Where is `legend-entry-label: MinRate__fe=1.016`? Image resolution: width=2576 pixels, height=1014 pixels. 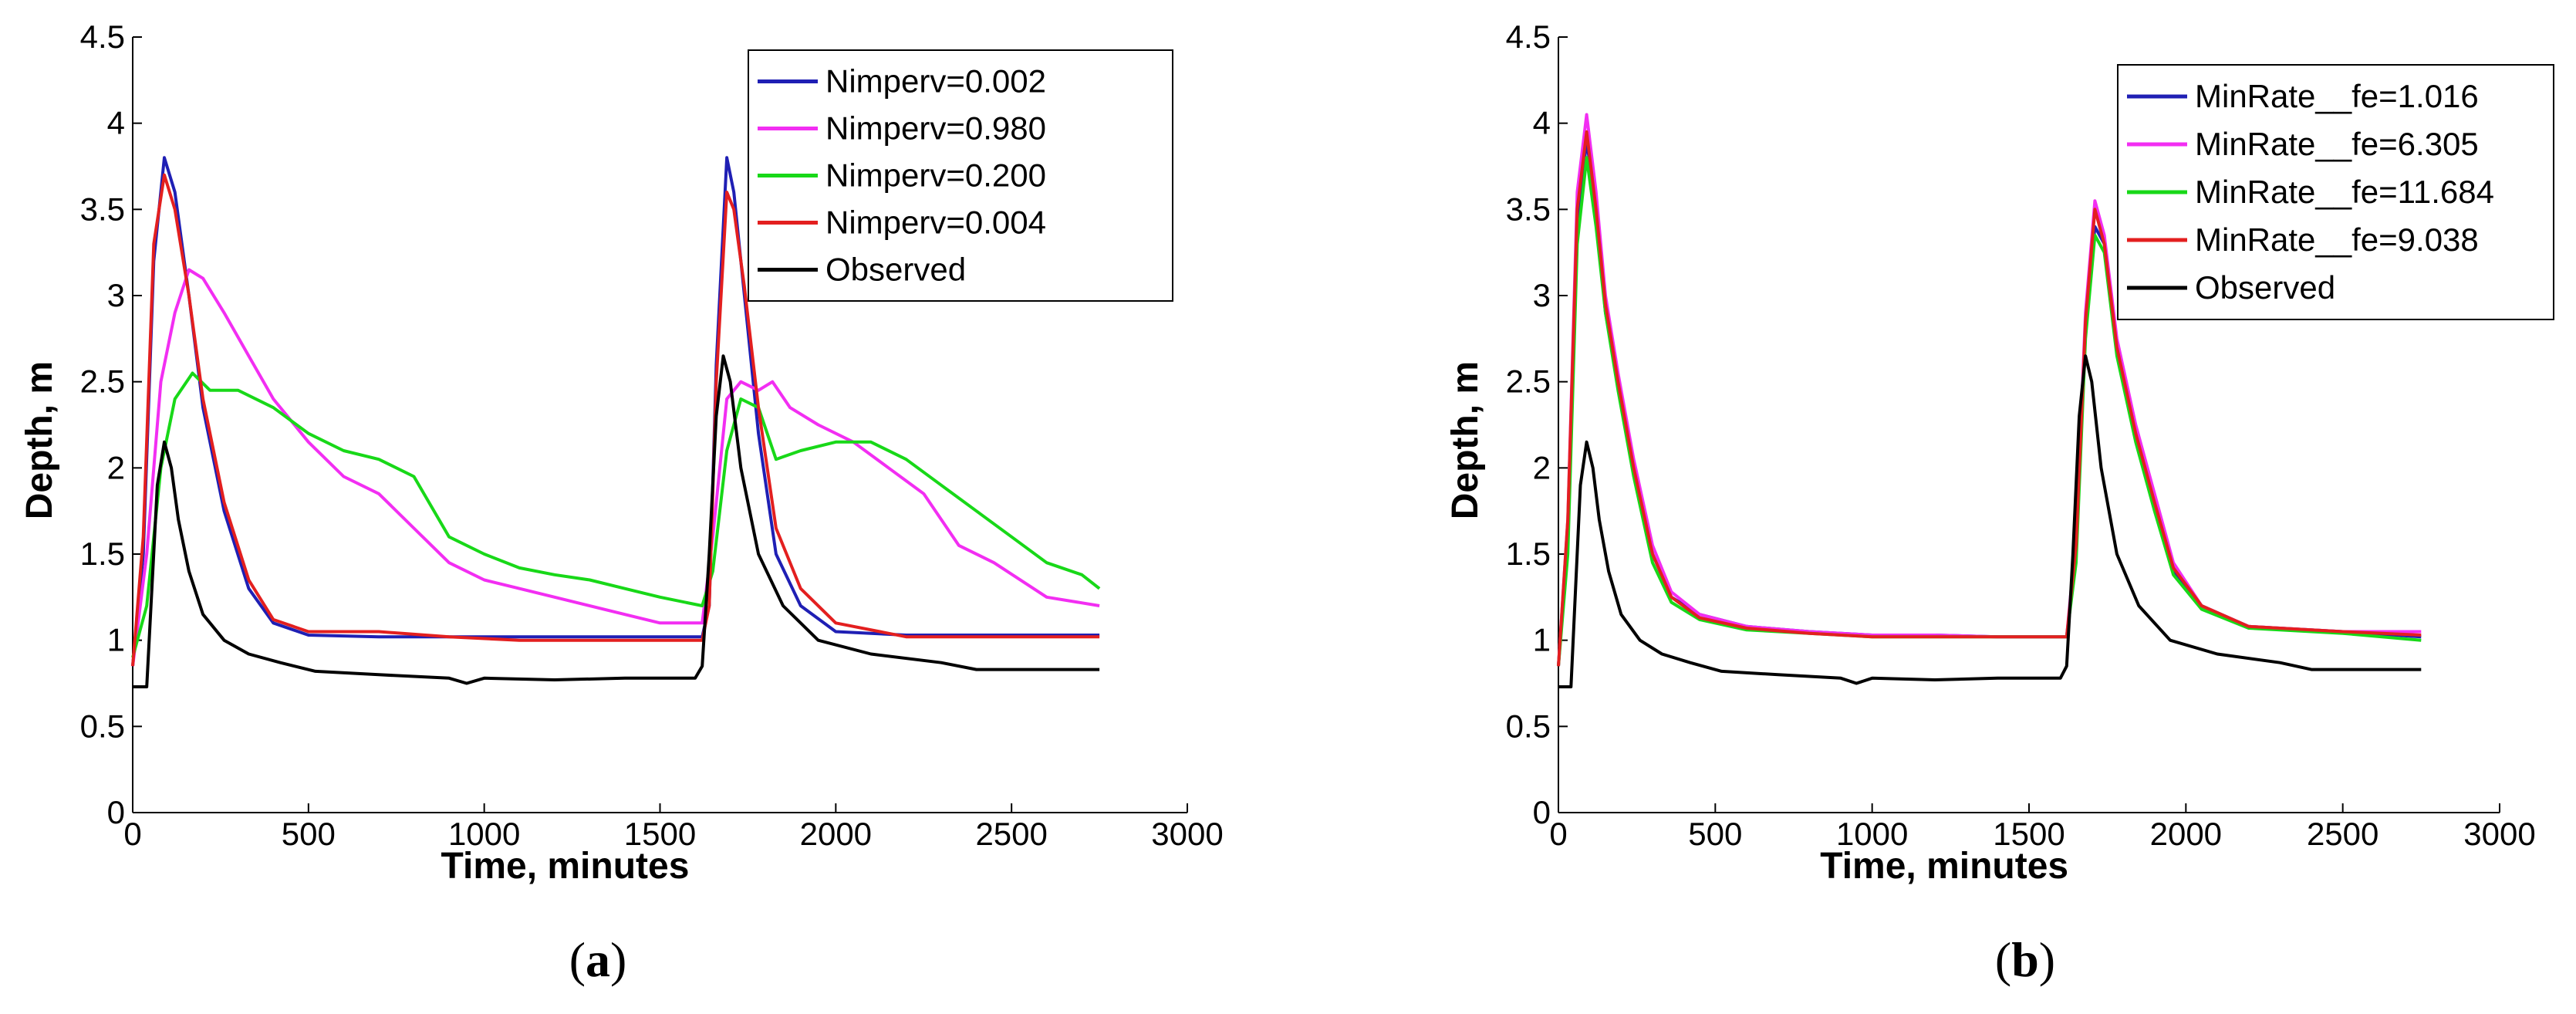 legend-entry-label: MinRate__fe=1.016 is located at coordinates (2337, 96).